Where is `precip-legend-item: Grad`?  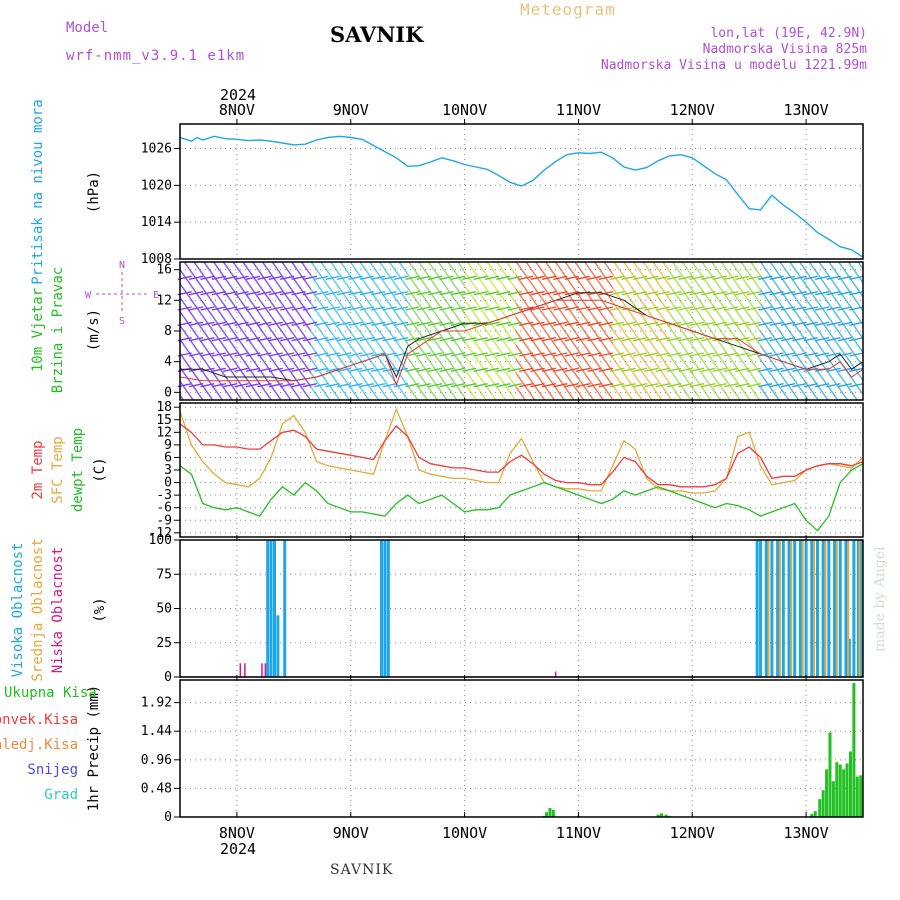
precip-legend-item: Grad is located at coordinates (61, 795).